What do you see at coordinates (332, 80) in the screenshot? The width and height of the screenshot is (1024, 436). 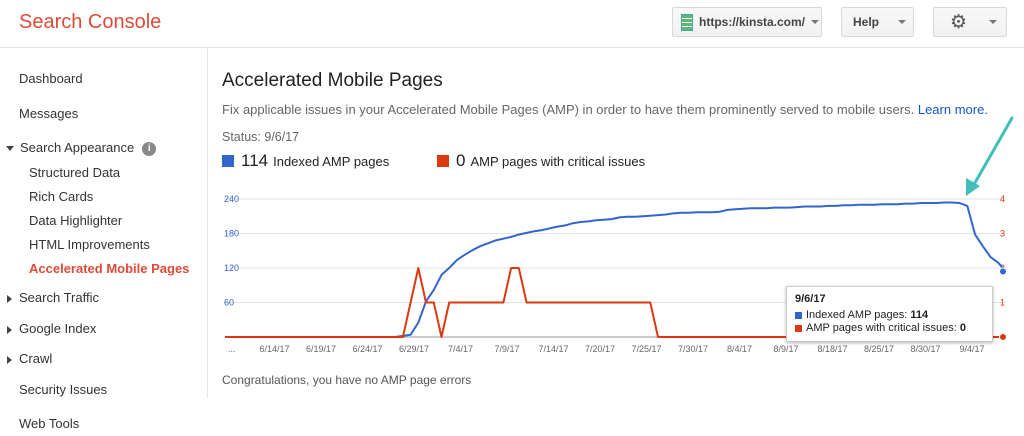 I see `page-title: Accelerated Mobile Pages` at bounding box center [332, 80].